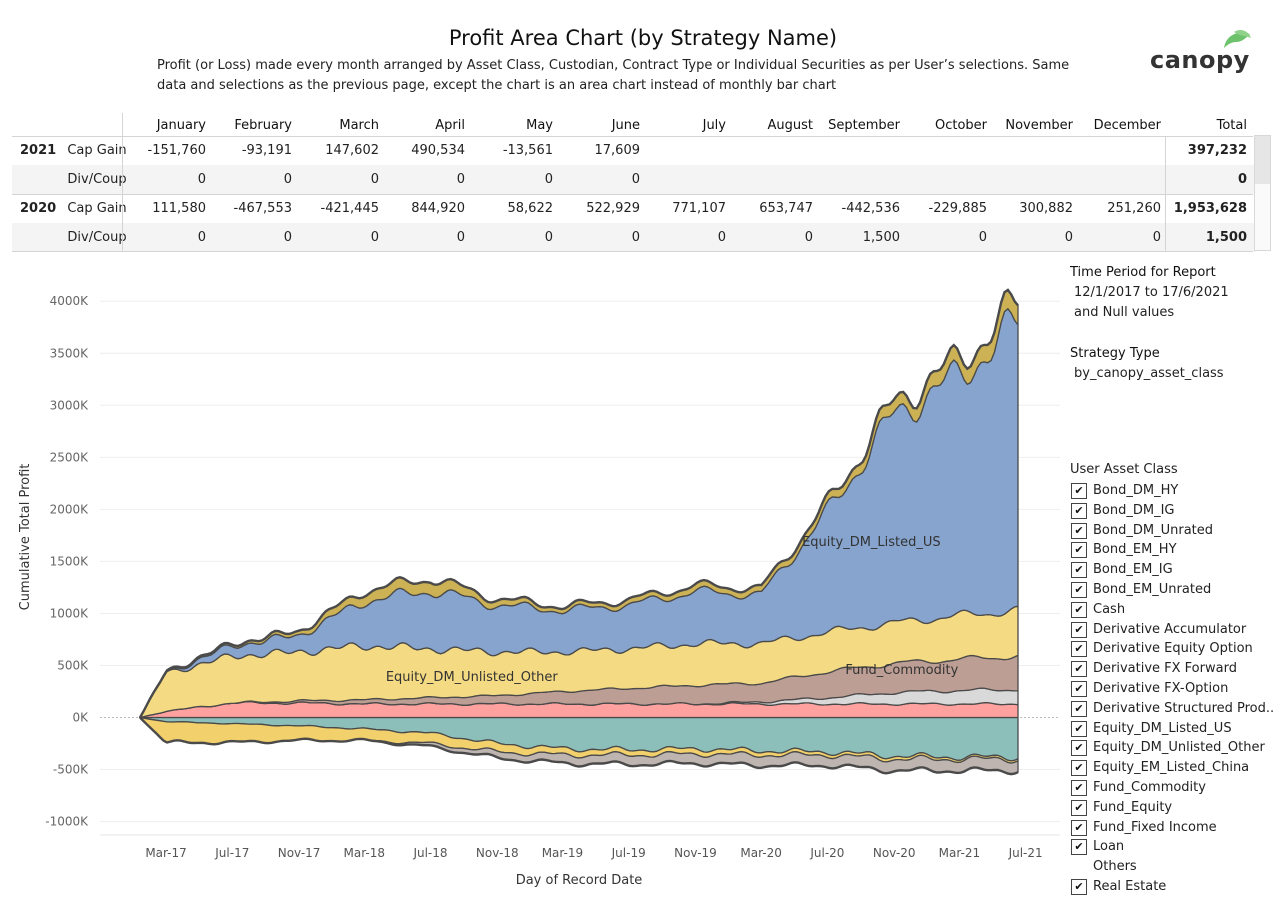 This screenshot has height=910, width=1286. Describe the element at coordinates (1210, 208) in the screenshot. I see `row-total: 1,953,628` at that location.